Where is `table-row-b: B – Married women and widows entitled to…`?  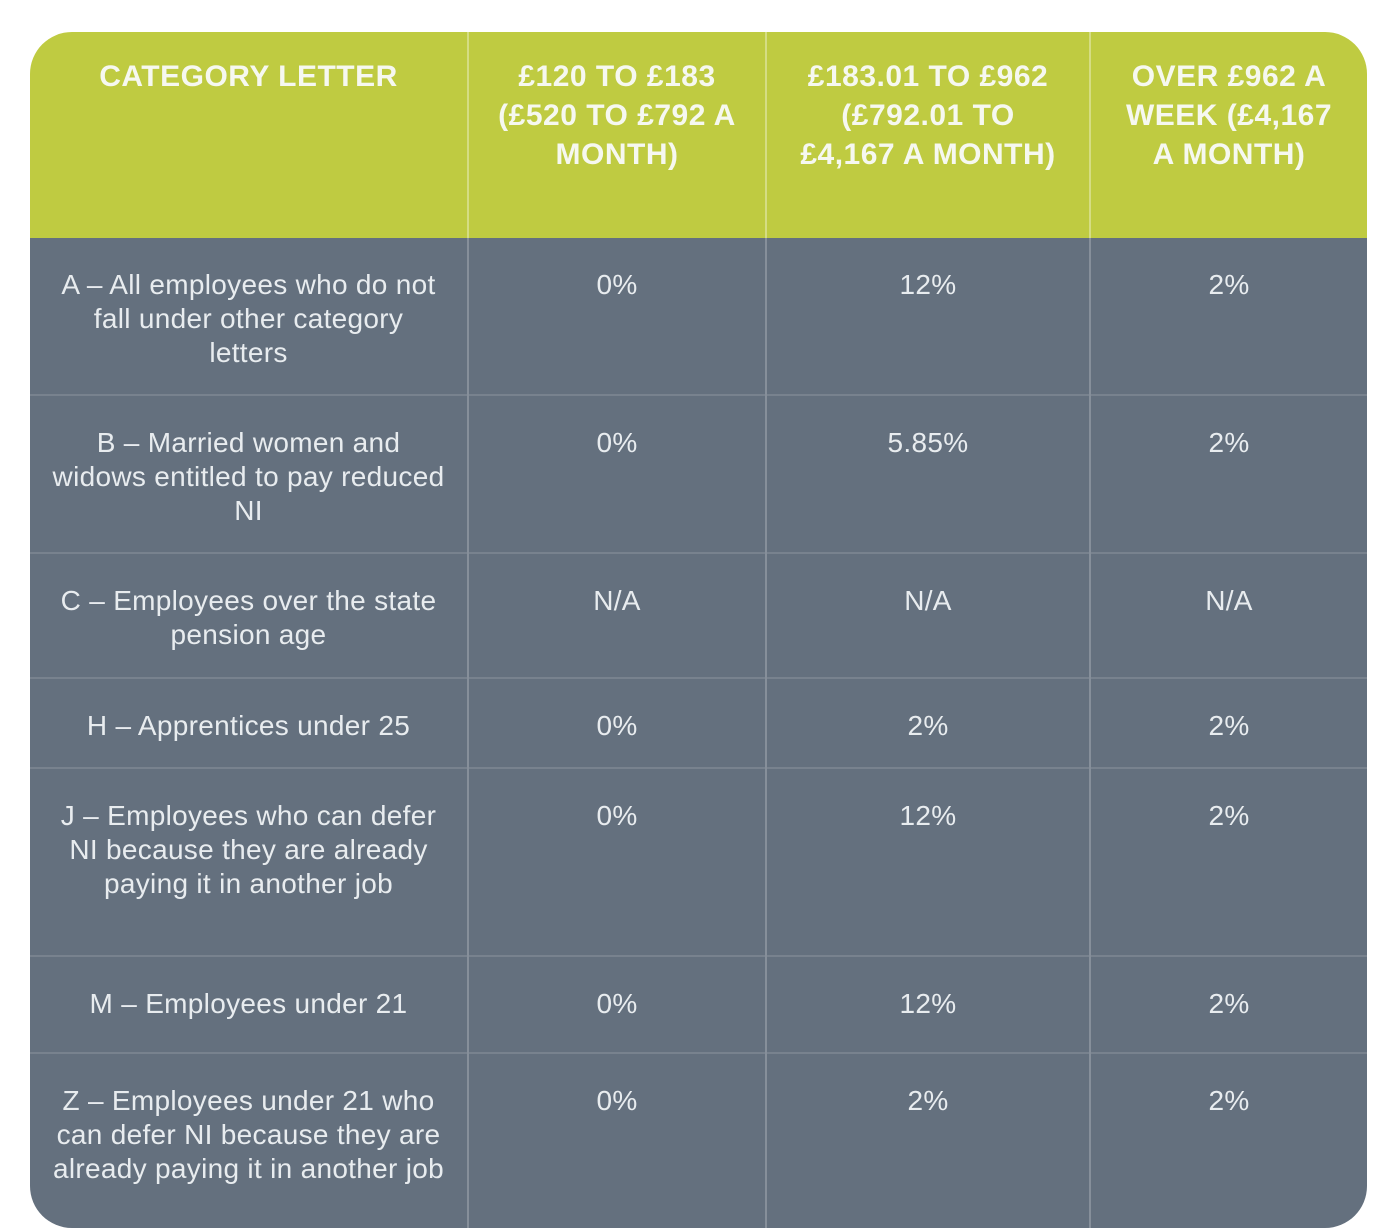
table-row-b: B – Married women and widows entitled to… is located at coordinates (698, 473).